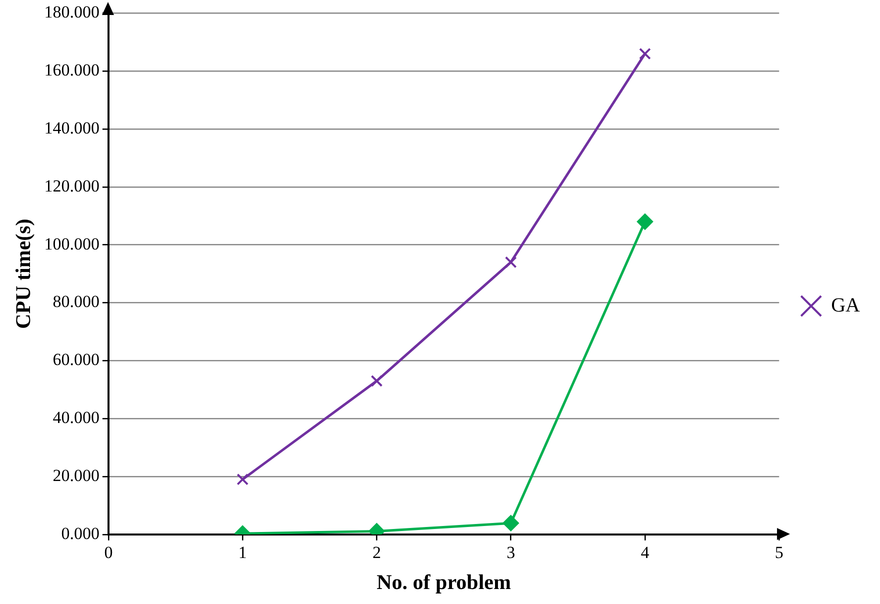  What do you see at coordinates (511, 552) in the screenshot?
I see `x-tick-label: 3` at bounding box center [511, 552].